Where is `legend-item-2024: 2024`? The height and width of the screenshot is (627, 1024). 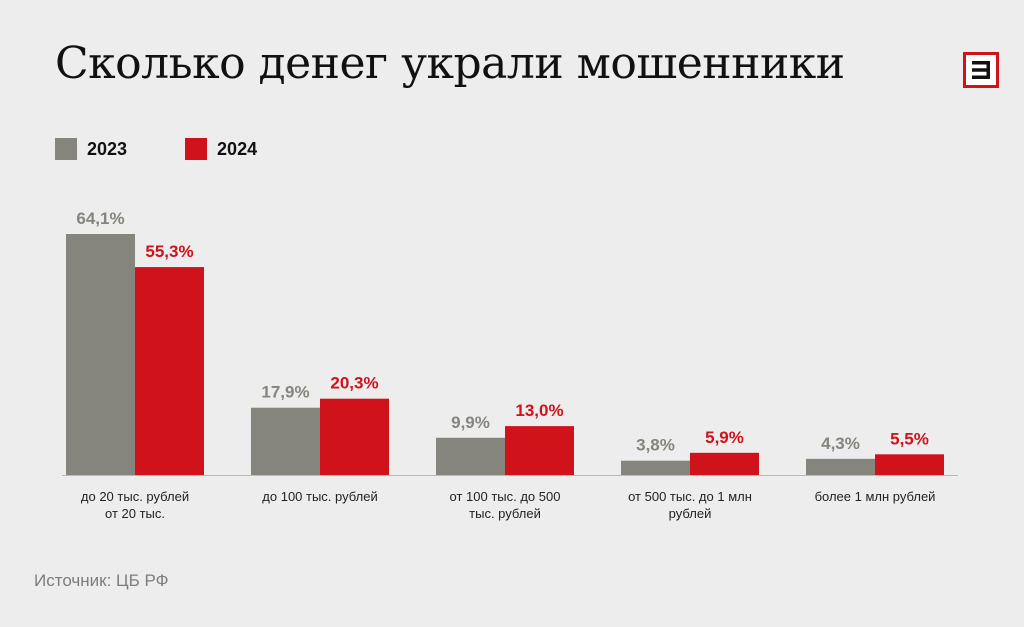
legend-item-2024: 2024 is located at coordinates (221, 149).